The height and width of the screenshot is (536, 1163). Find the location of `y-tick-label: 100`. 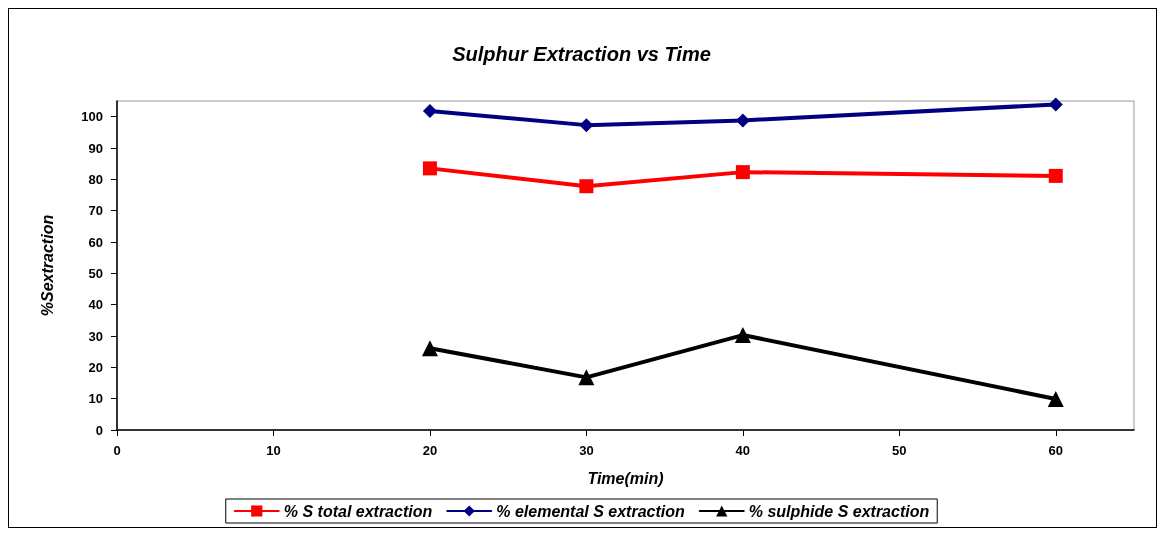

y-tick-label: 100 is located at coordinates (92, 117).